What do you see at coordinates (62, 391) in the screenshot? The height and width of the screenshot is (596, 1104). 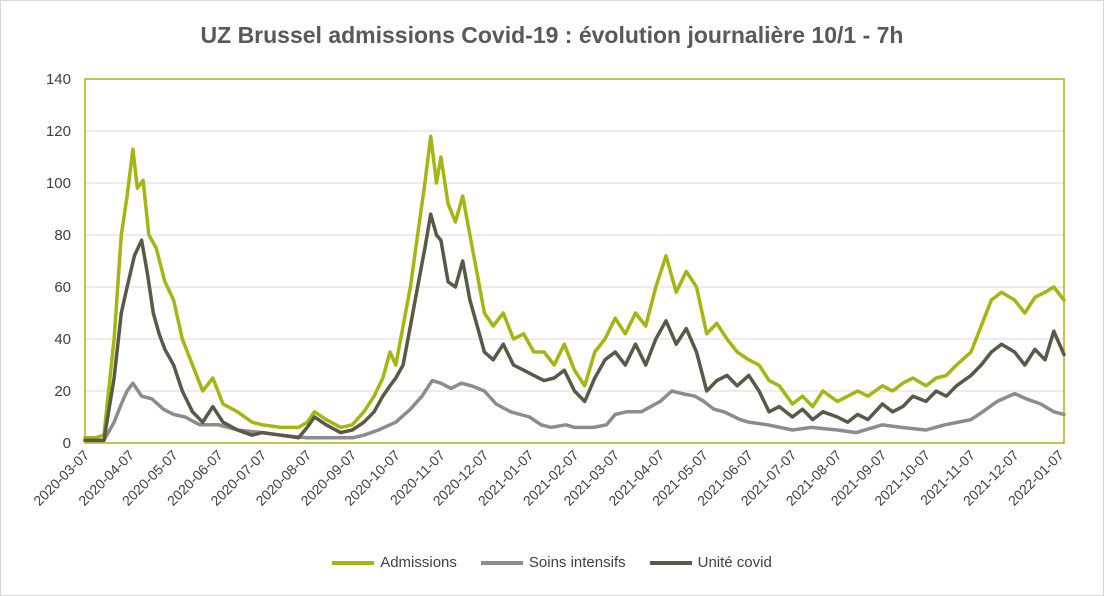 I see `y-tick-label: 20` at bounding box center [62, 391].